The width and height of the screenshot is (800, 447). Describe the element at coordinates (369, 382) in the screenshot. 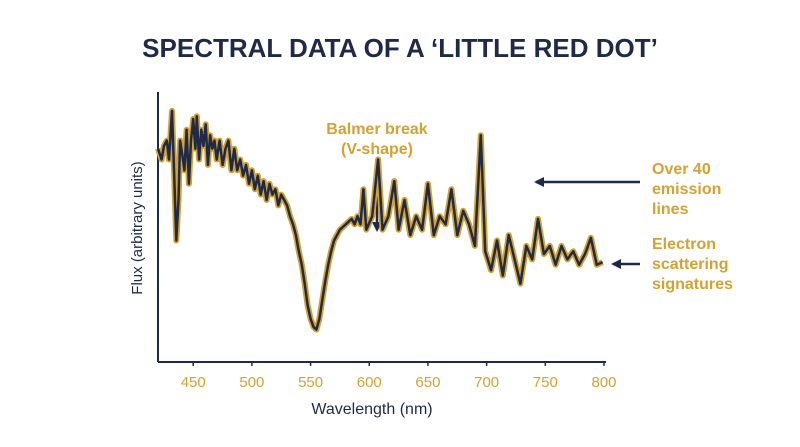

I see `x-tick-label: 600` at that location.